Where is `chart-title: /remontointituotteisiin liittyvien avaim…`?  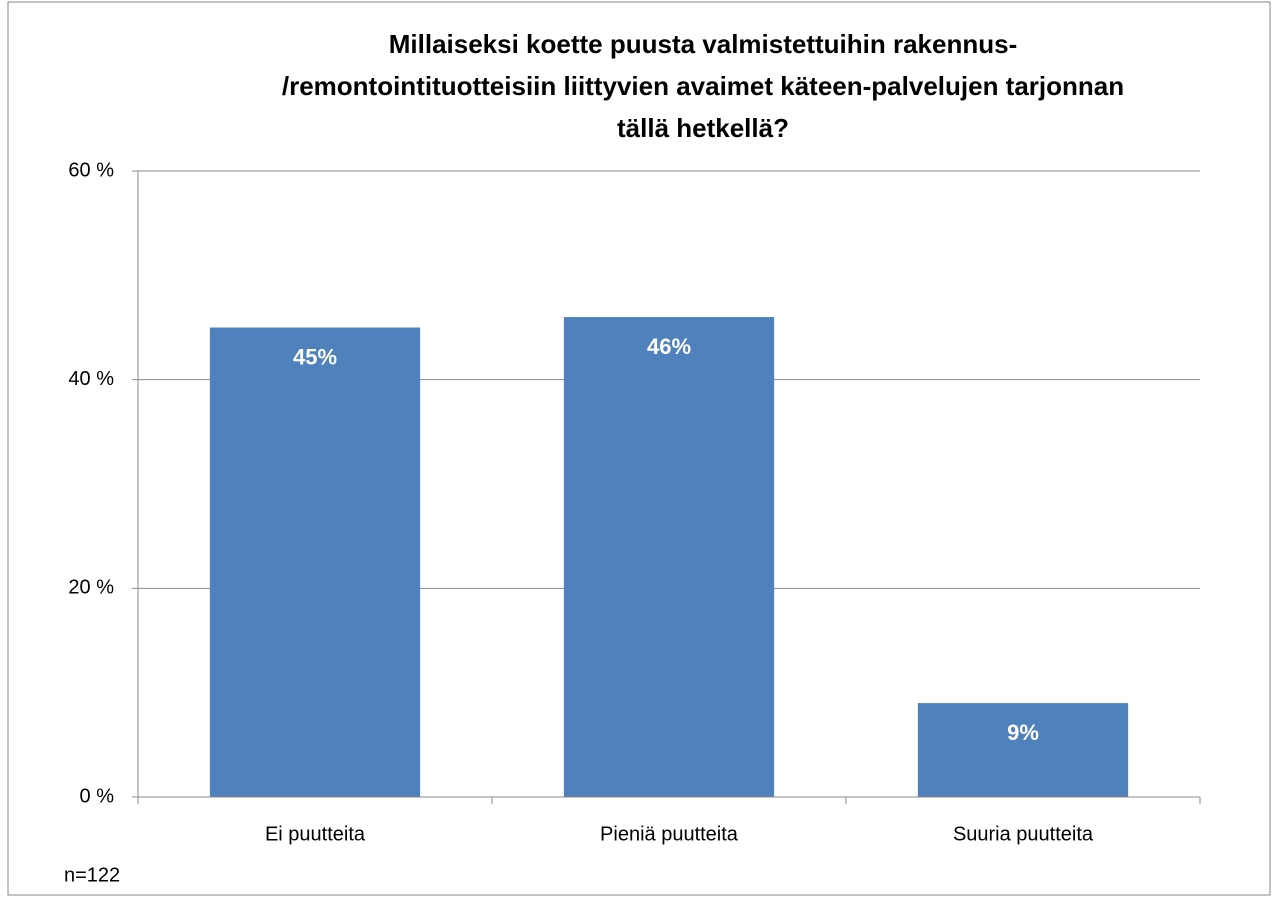
chart-title: /remontointituotteisiin liittyvien avaim… is located at coordinates (703, 86).